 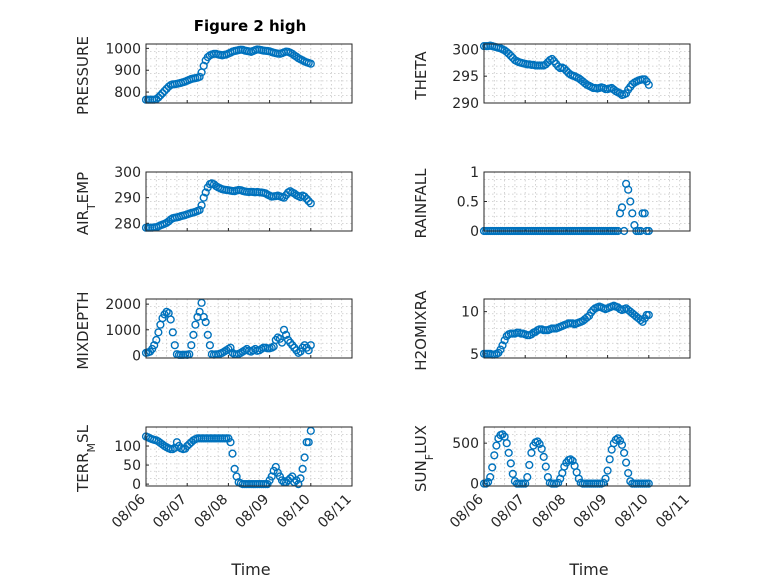 What do you see at coordinates (211, 512) in the screenshot?
I see `x-tick-label: 08/08` at bounding box center [211, 512].